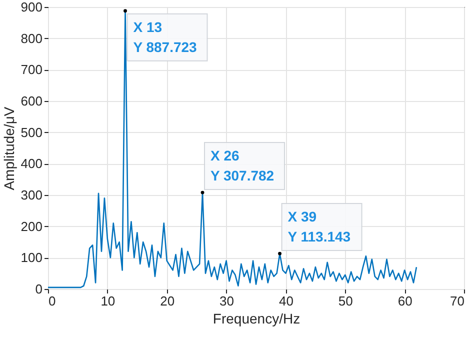 Image resolution: width=474 pixels, height=348 pixels. What do you see at coordinates (457, 301) in the screenshot?
I see `x-tick-label: 70` at bounding box center [457, 301].